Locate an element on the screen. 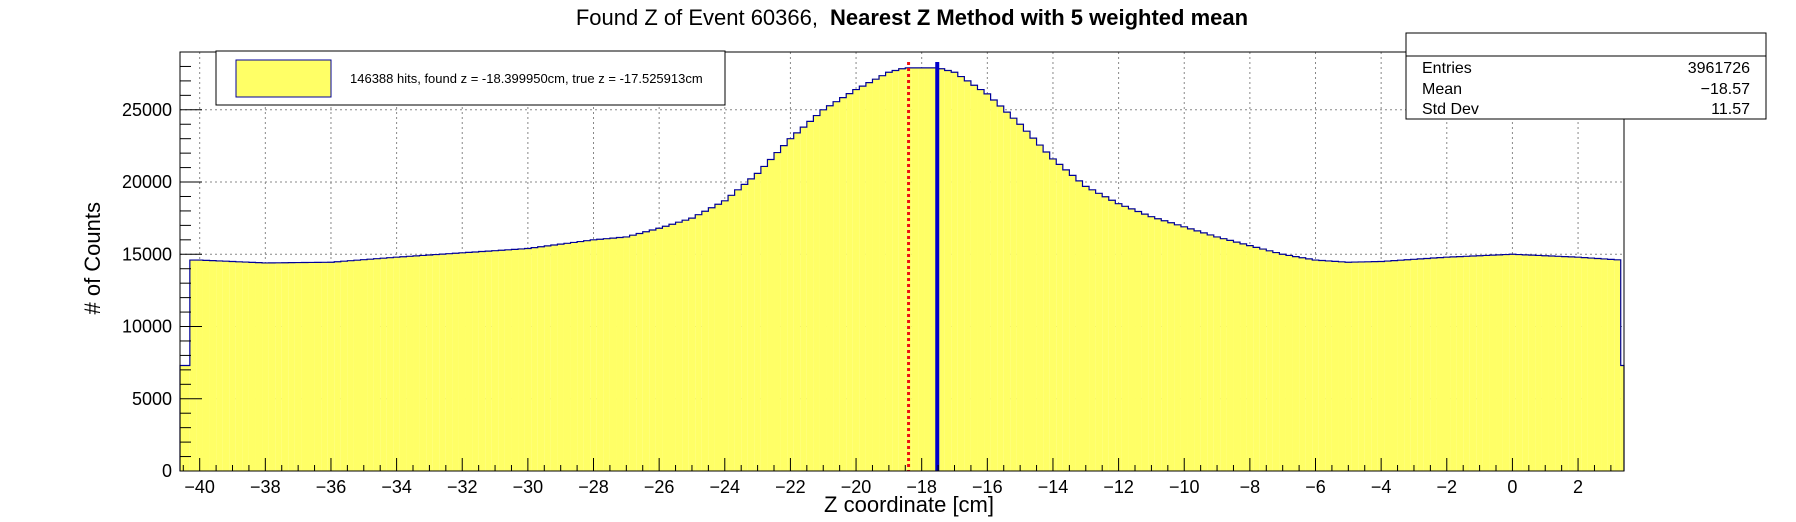  y-tick-label: 0 is located at coordinates (167, 471).